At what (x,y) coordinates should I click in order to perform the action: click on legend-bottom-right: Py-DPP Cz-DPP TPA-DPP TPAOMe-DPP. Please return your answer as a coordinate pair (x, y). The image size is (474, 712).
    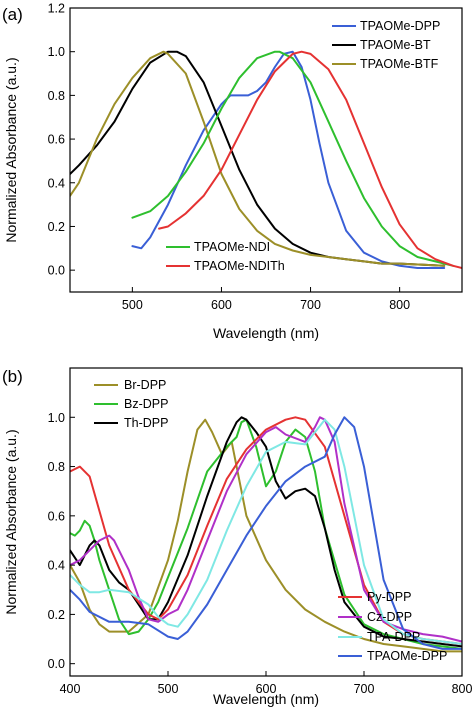
    Looking at the image, I should click on (392, 626).